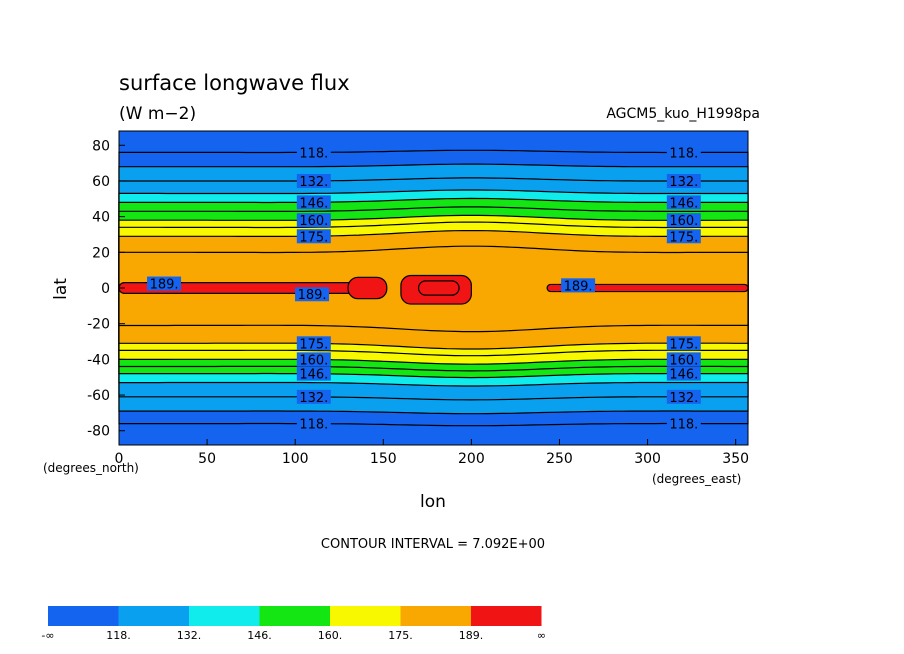 This screenshot has width=904, height=654. Describe the element at coordinates (433, 544) in the screenshot. I see `contour-interval-text: CONTOUR INTERVAL = 7.092E+00` at that location.